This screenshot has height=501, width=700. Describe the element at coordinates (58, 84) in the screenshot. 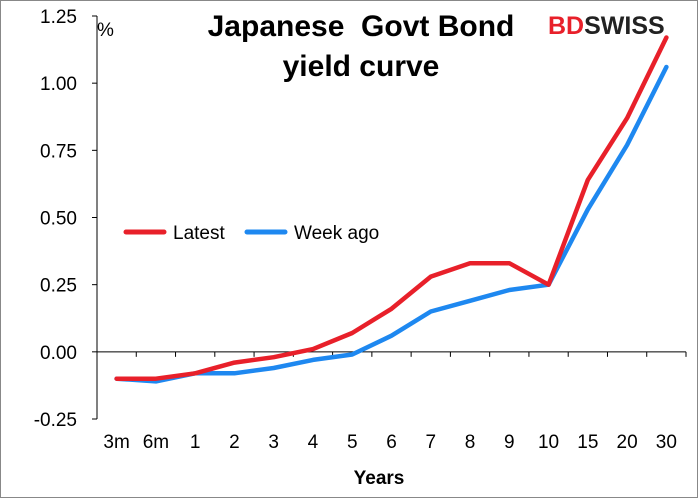

I see `y-tick-label: 1.00` at that location.